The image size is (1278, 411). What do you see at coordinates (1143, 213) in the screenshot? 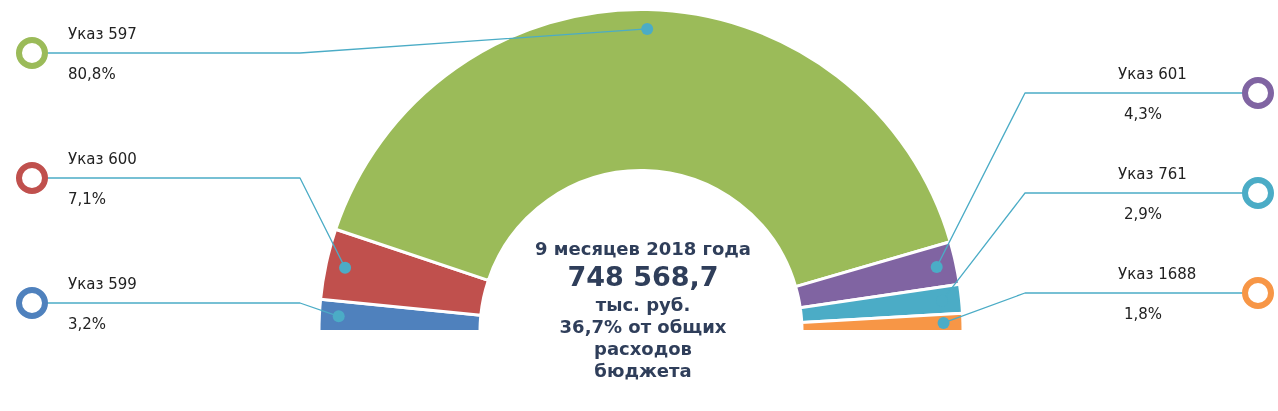
I see `data-label: 2,9%` at bounding box center [1143, 213].